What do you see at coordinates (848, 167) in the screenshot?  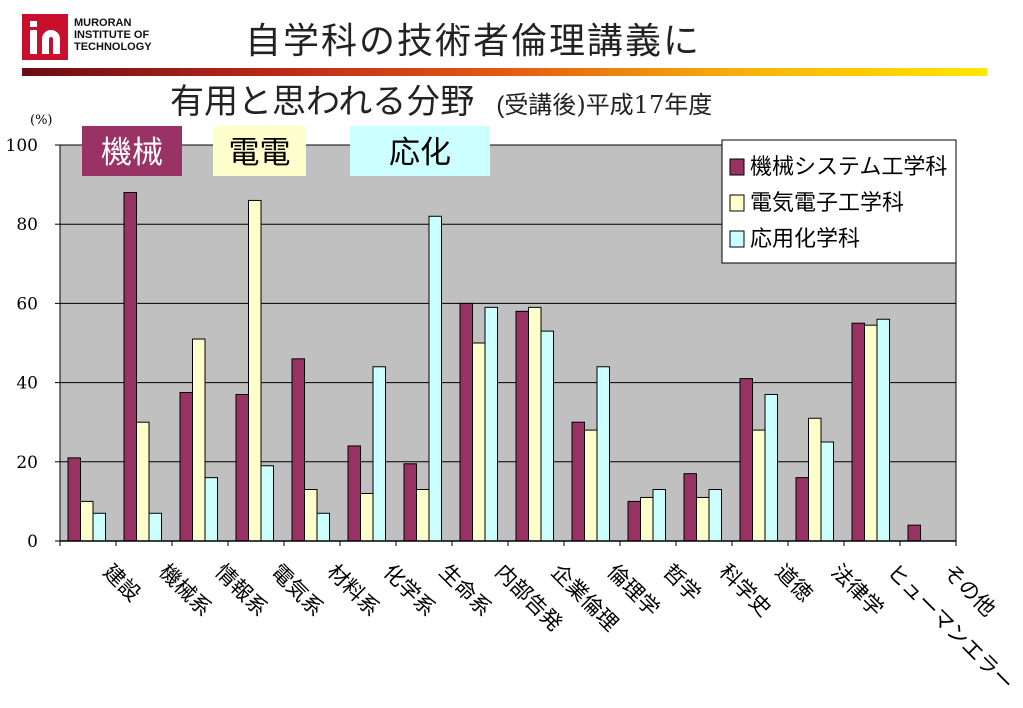 I see `legend-label: 機械システム工学科` at bounding box center [848, 167].